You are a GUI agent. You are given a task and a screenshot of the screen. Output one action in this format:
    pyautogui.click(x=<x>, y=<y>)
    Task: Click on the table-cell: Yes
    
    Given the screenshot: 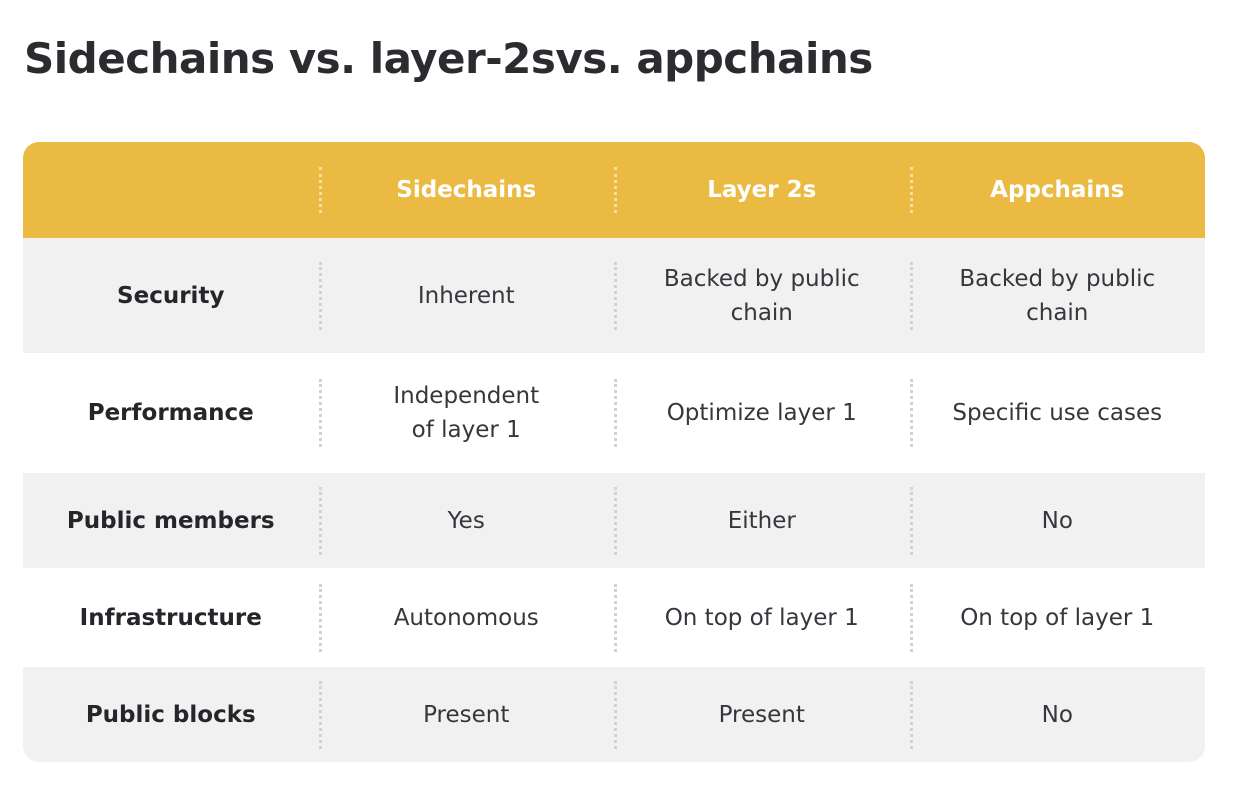 What is the action you would take?
    pyautogui.click(x=466, y=520)
    